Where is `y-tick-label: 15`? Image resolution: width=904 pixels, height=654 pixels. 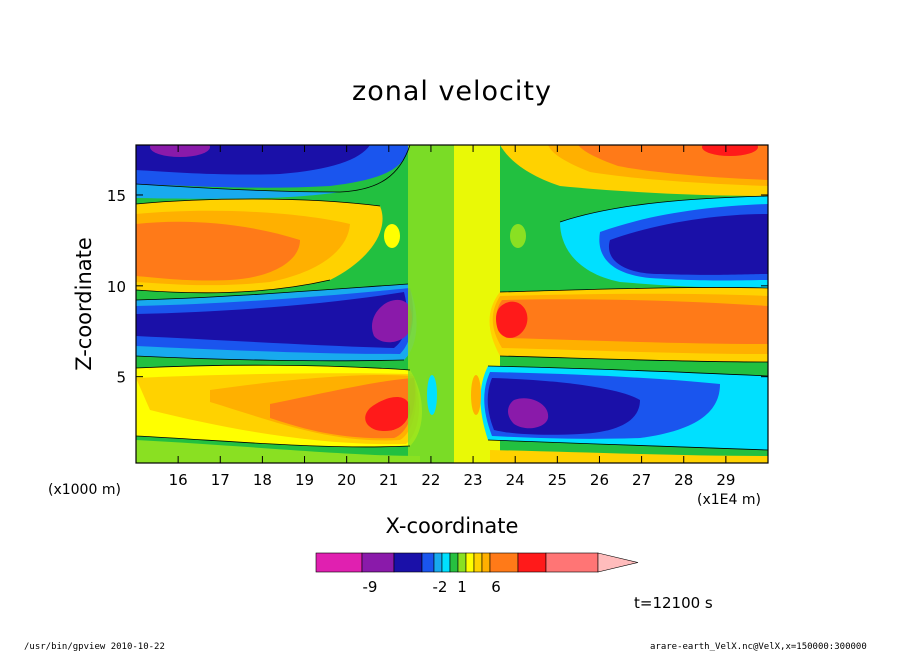
y-tick-label: 15 is located at coordinates (116, 196).